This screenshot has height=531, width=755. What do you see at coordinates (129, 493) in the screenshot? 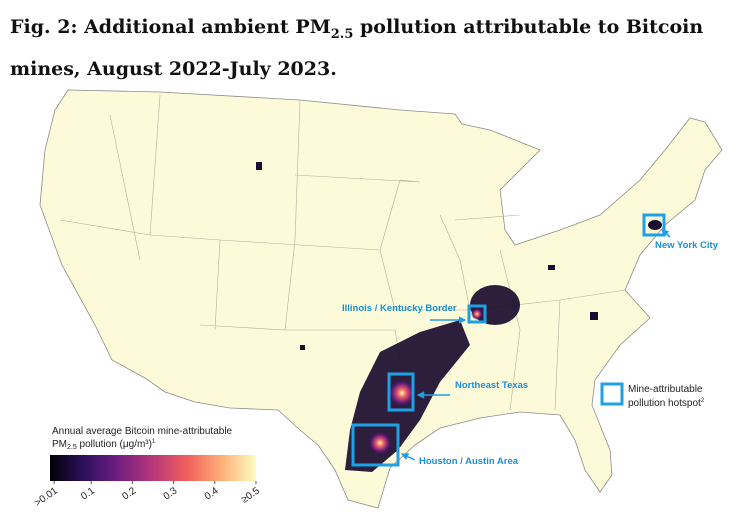
I see `colorbar-tick-label: 0.2` at bounding box center [129, 493].